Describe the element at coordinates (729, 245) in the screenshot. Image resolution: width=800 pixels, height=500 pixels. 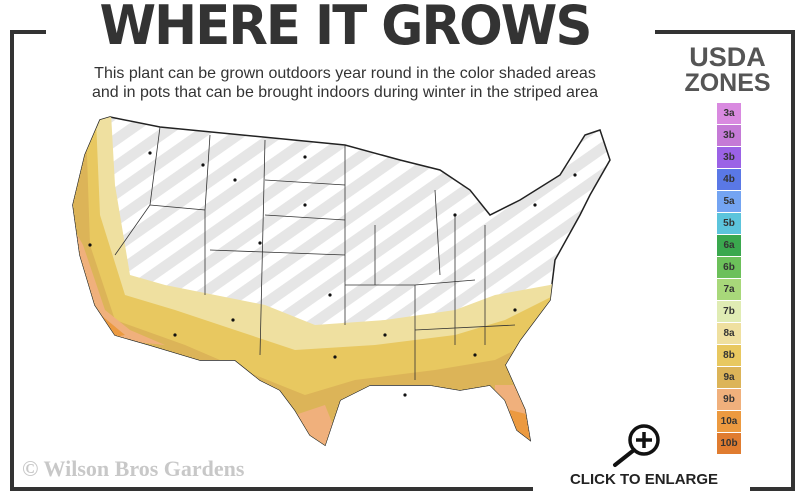
I see `legend-swatch-6a: 6a` at that location.